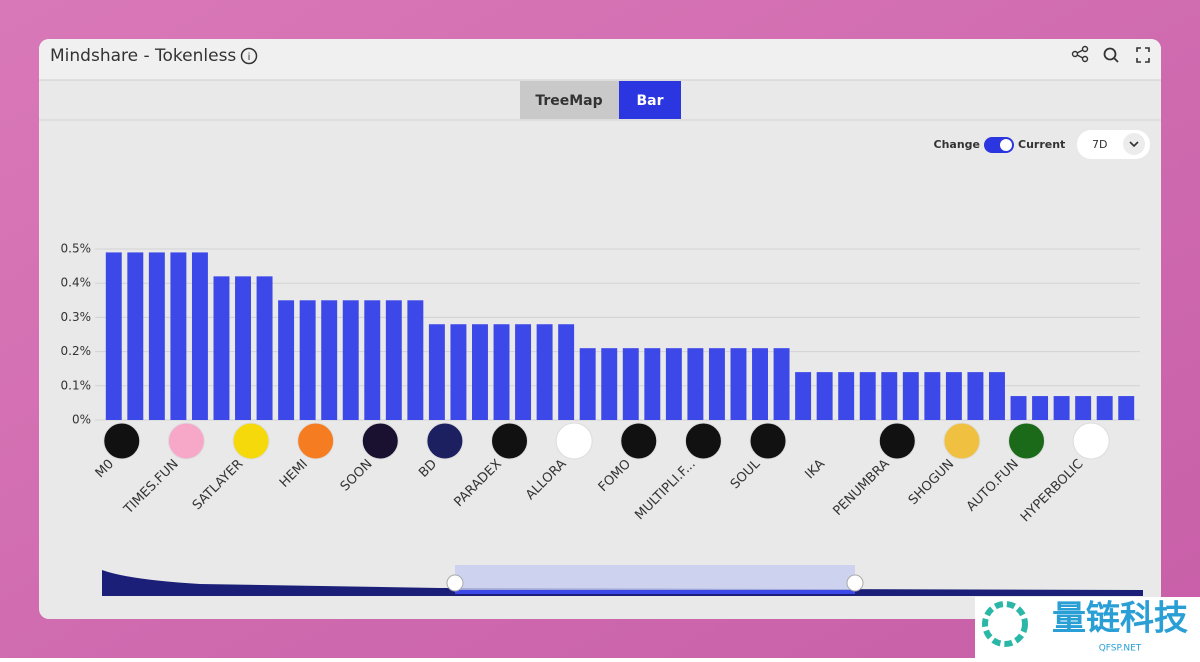 This screenshot has height=662, width=1200. I want to click on y-tick-label: 0.1%, so click(76, 385).